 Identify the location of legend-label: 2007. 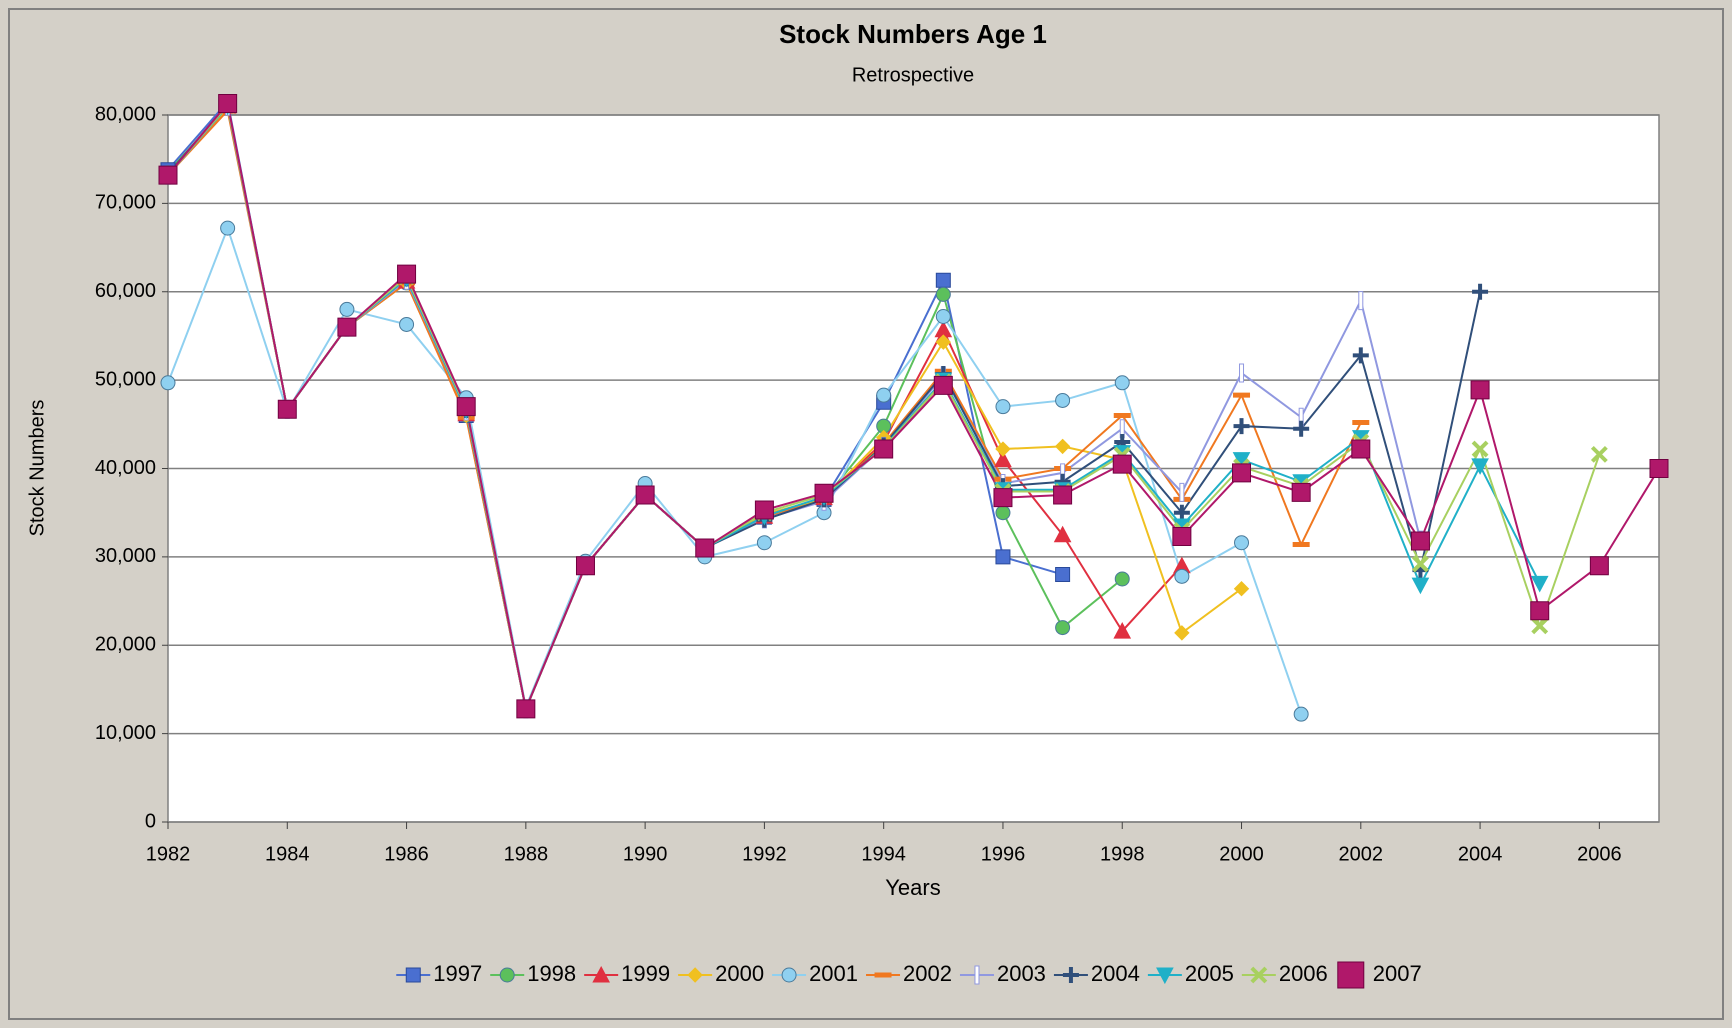
(1397, 973).